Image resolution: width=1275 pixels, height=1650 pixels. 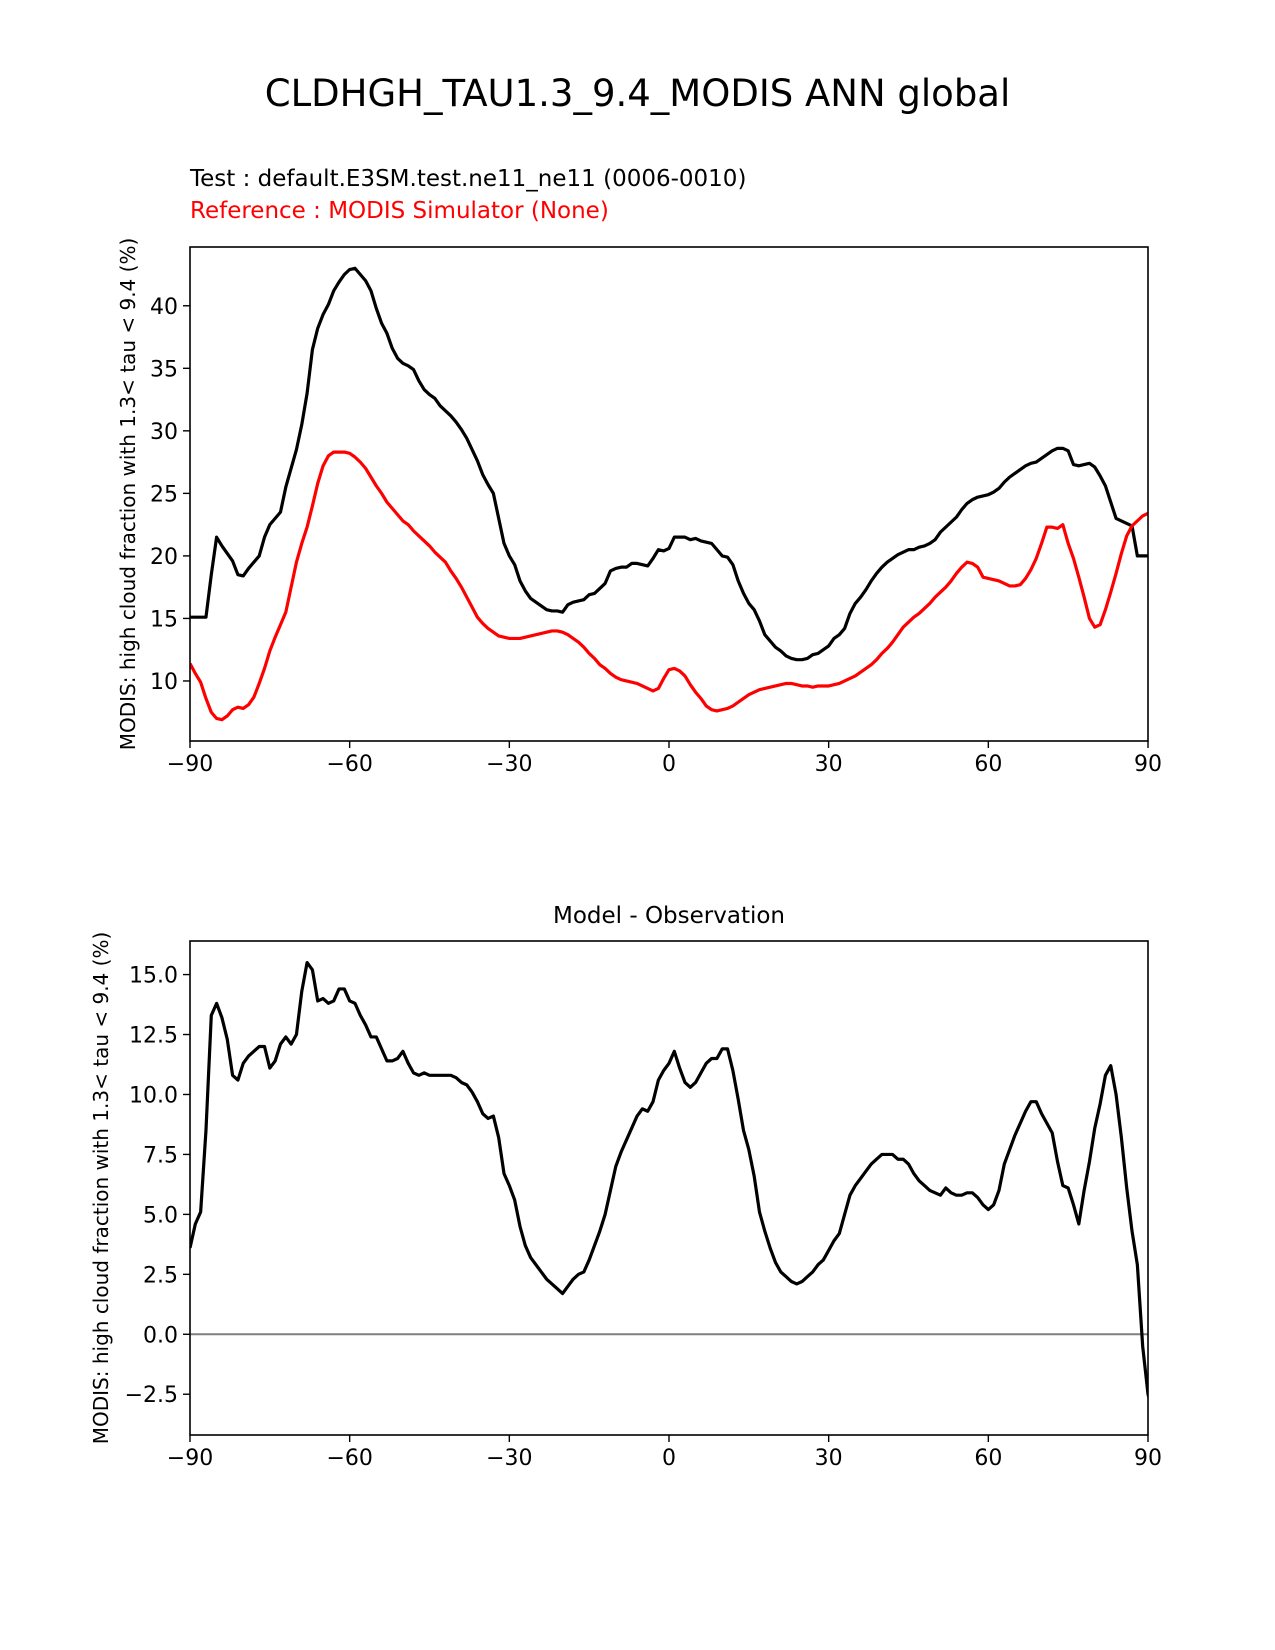 What do you see at coordinates (151, 1395) in the screenshot?
I see `y-tick-label: −2.5` at bounding box center [151, 1395].